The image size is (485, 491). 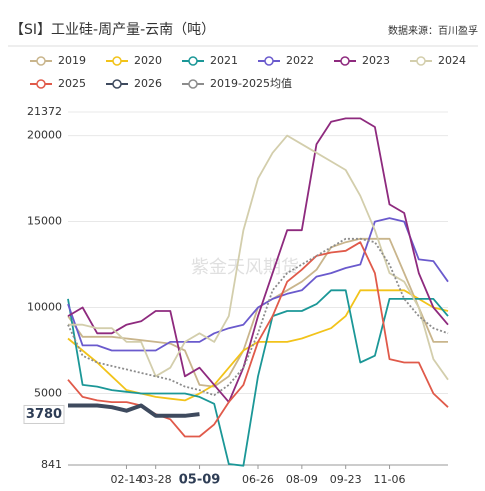 What do you see at coordinates (44, 111) in the screenshot?
I see `y-tick-label: 21372` at bounding box center [44, 111].